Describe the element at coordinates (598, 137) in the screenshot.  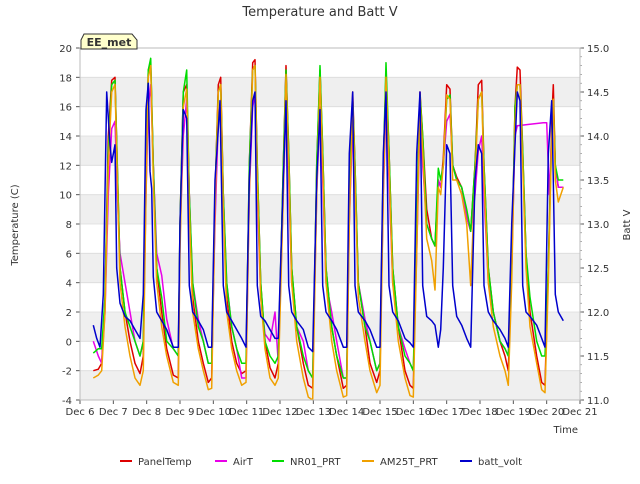
I see `y2-tick-label: 14.0` at that location.